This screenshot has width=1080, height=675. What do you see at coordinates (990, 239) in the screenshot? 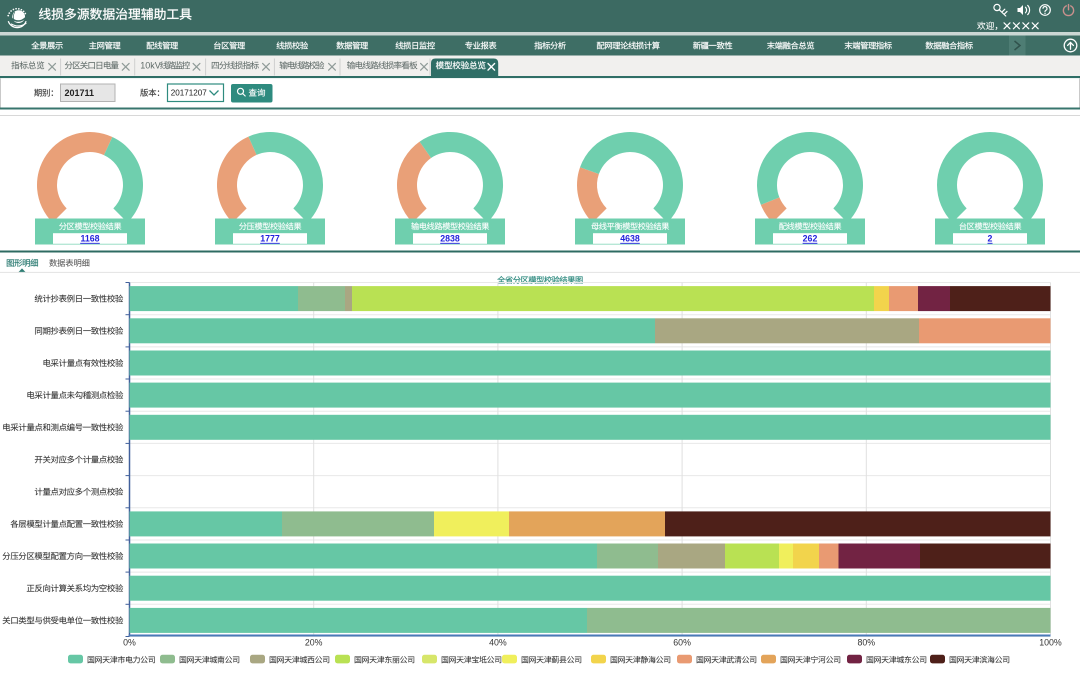
I see `svg-text: 2` at bounding box center [990, 239].